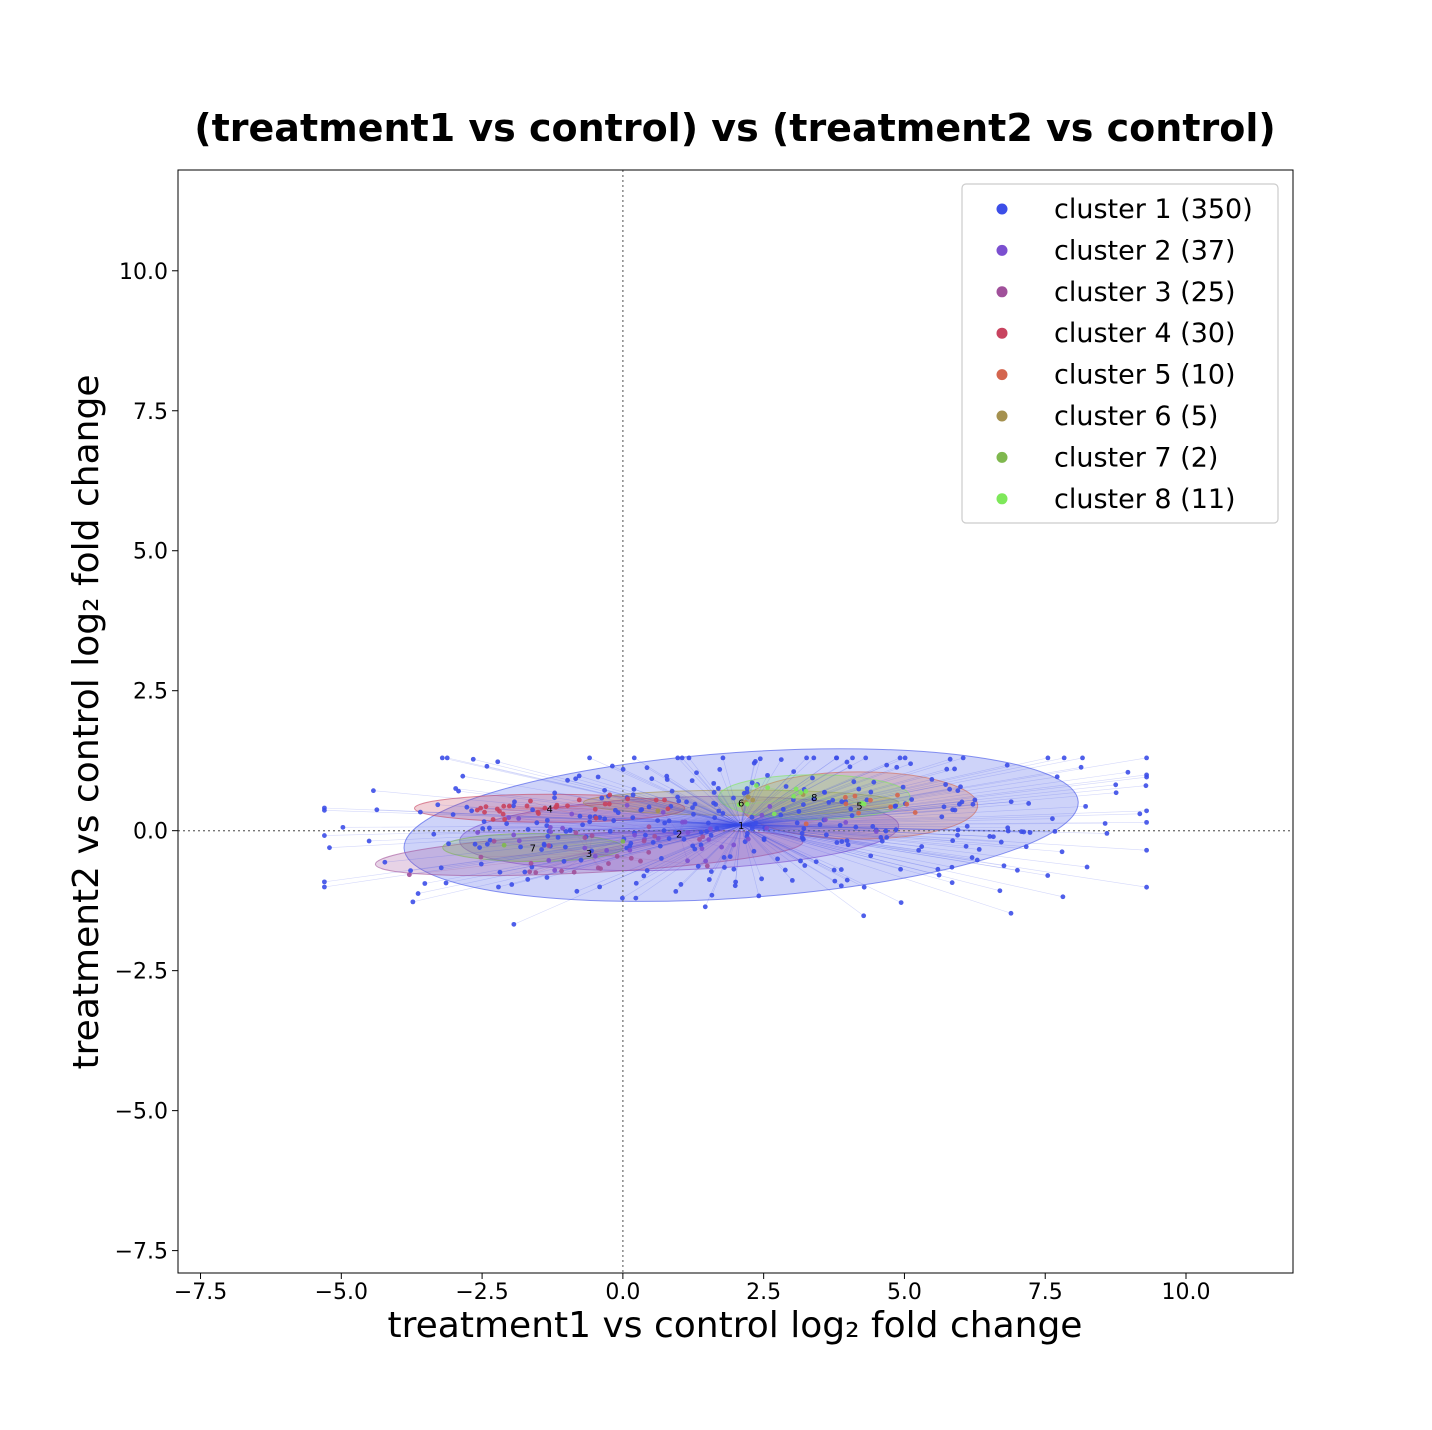 The width and height of the screenshot is (1432, 1430). Describe the element at coordinates (845, 797) in the screenshot. I see `cluster-5-point` at that location.